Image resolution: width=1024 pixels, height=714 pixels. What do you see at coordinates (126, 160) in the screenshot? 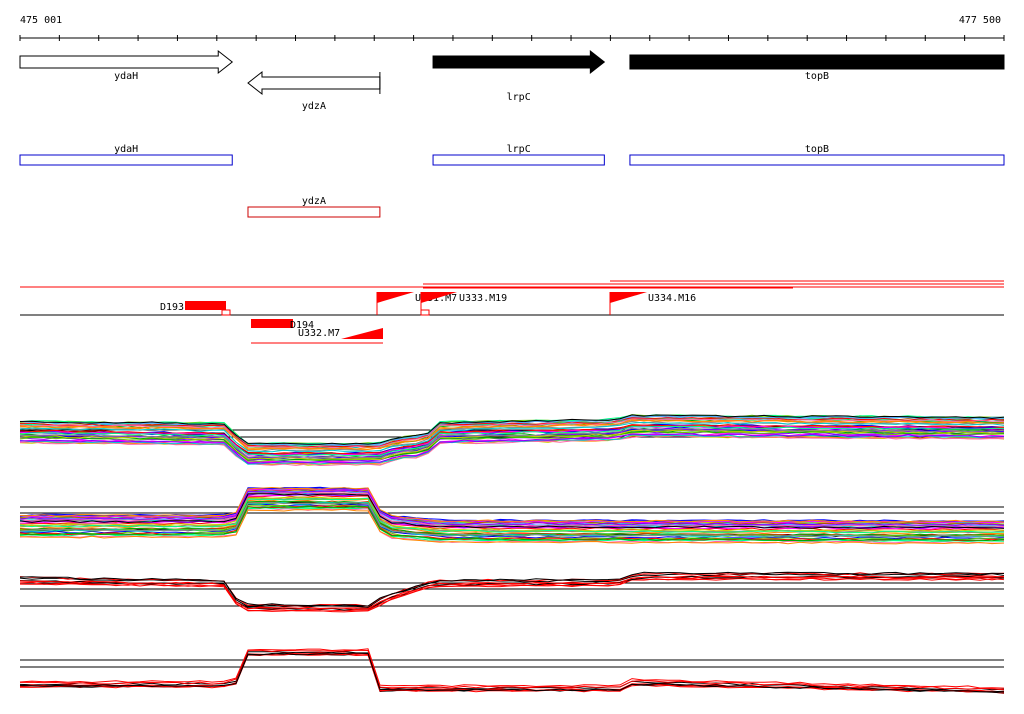
I see `gene-box-ydah` at bounding box center [126, 160].